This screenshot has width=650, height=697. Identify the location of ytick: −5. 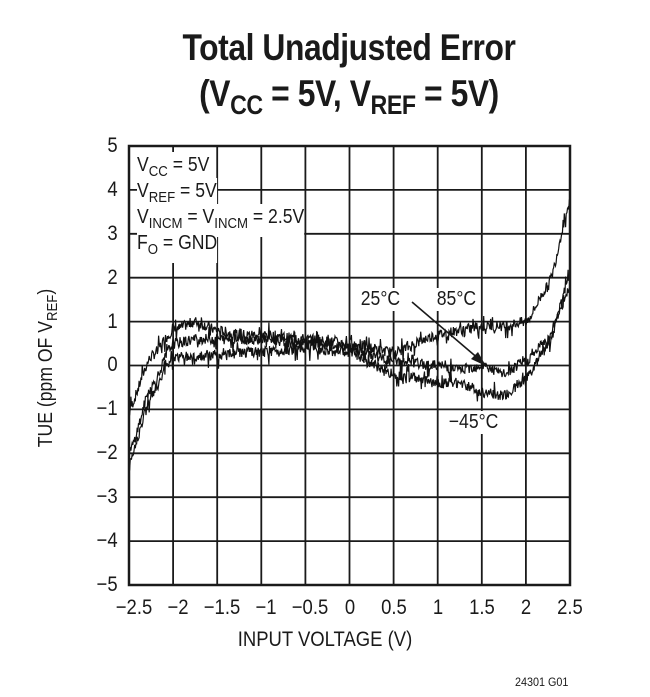
(107, 584).